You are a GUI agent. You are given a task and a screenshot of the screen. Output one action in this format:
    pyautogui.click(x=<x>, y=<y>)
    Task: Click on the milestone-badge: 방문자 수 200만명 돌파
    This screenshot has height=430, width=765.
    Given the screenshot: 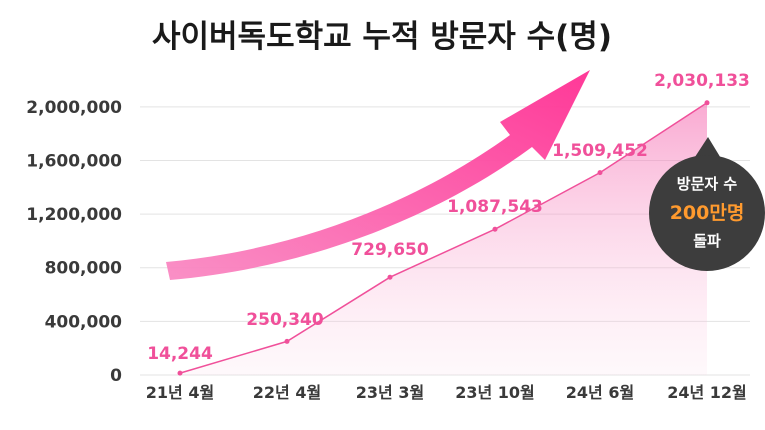 What is the action you would take?
    pyautogui.click(x=707, y=204)
    